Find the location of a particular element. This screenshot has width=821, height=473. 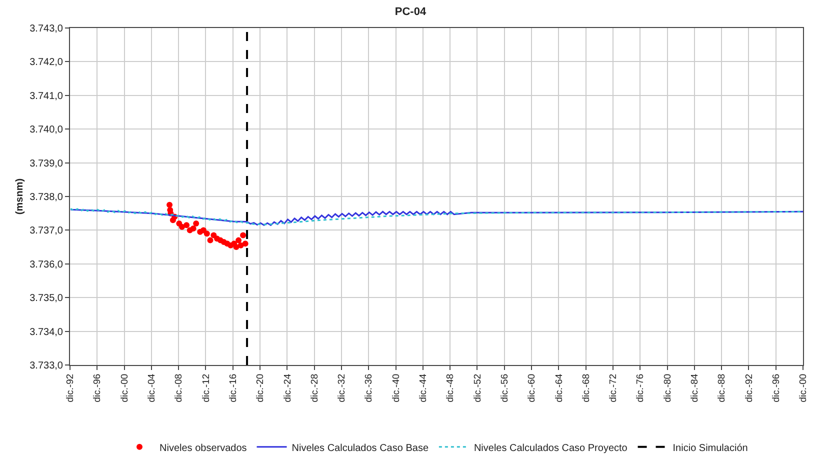

x-tick-label: dic.-24 is located at coordinates (288, 388).